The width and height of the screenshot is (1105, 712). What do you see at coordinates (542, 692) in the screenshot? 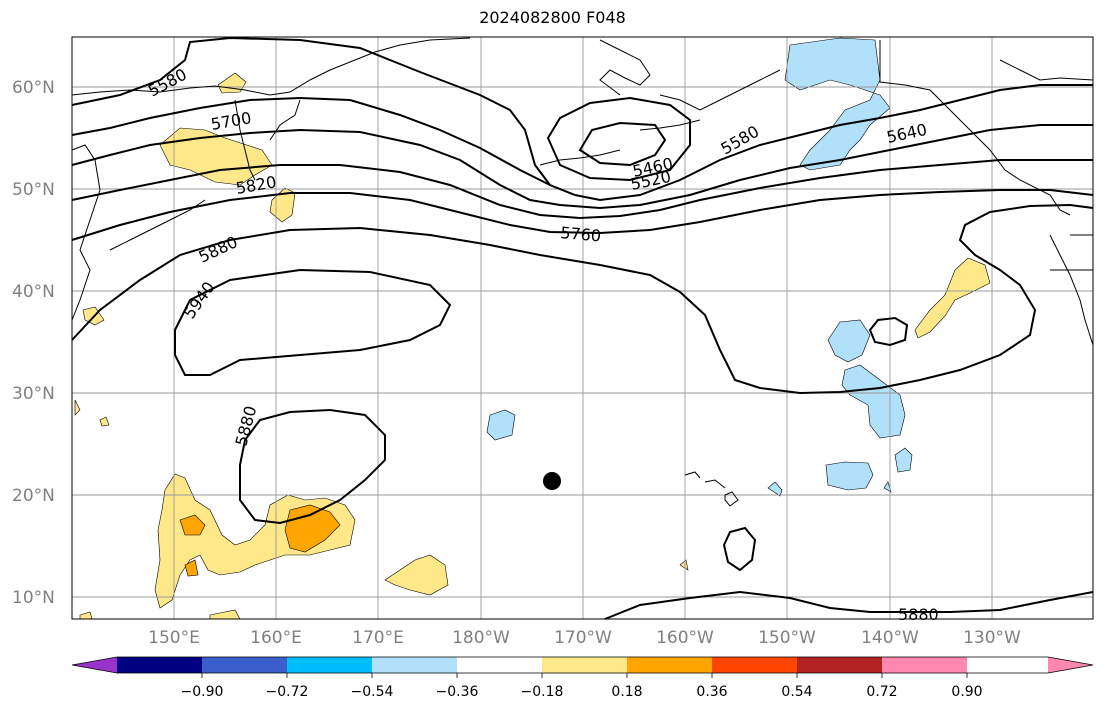
I see `colorbar-tick-neg018: −0.18` at bounding box center [542, 692].